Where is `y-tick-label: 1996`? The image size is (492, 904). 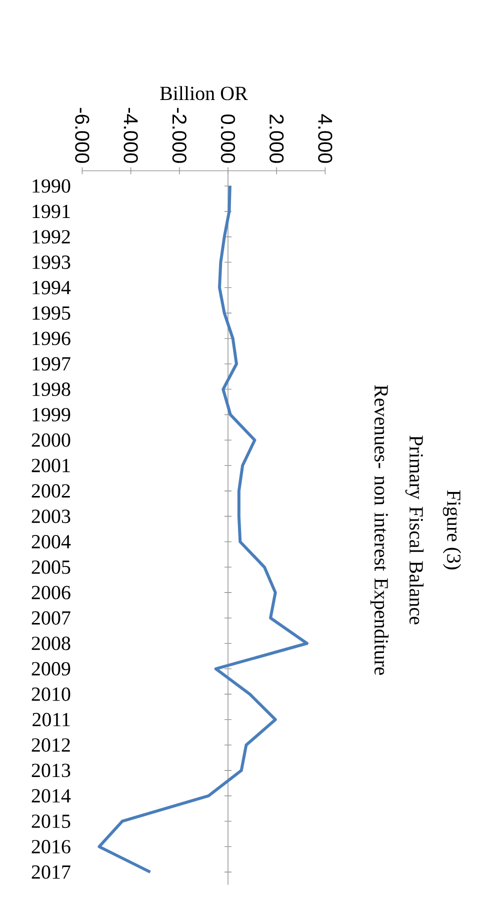 y-tick-label: 1996 is located at coordinates (51, 339).